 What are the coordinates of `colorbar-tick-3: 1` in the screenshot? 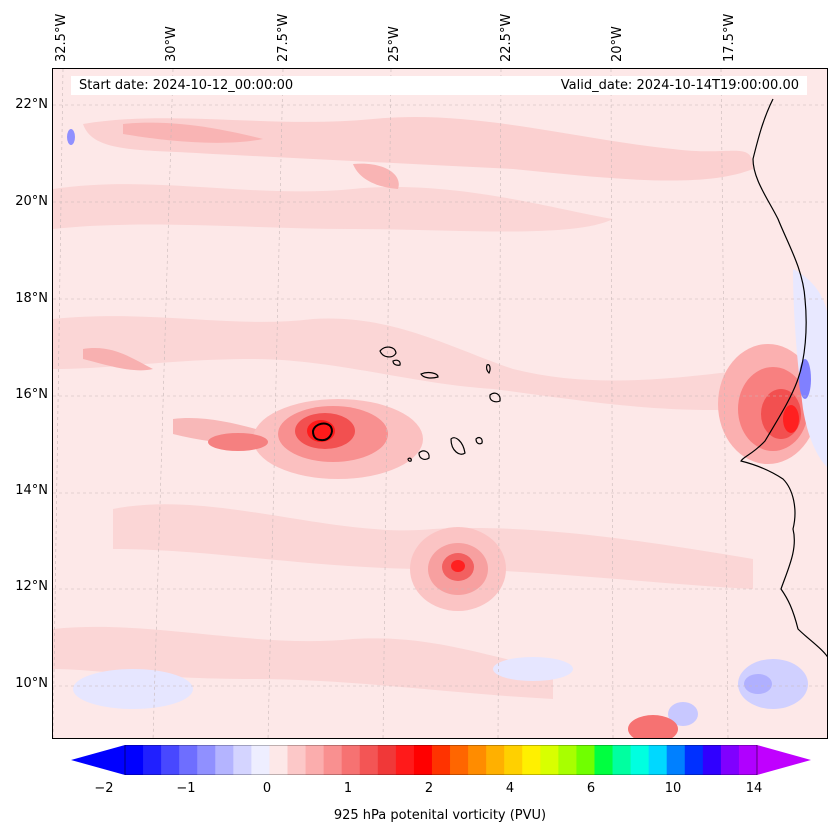 It's located at (348, 788).